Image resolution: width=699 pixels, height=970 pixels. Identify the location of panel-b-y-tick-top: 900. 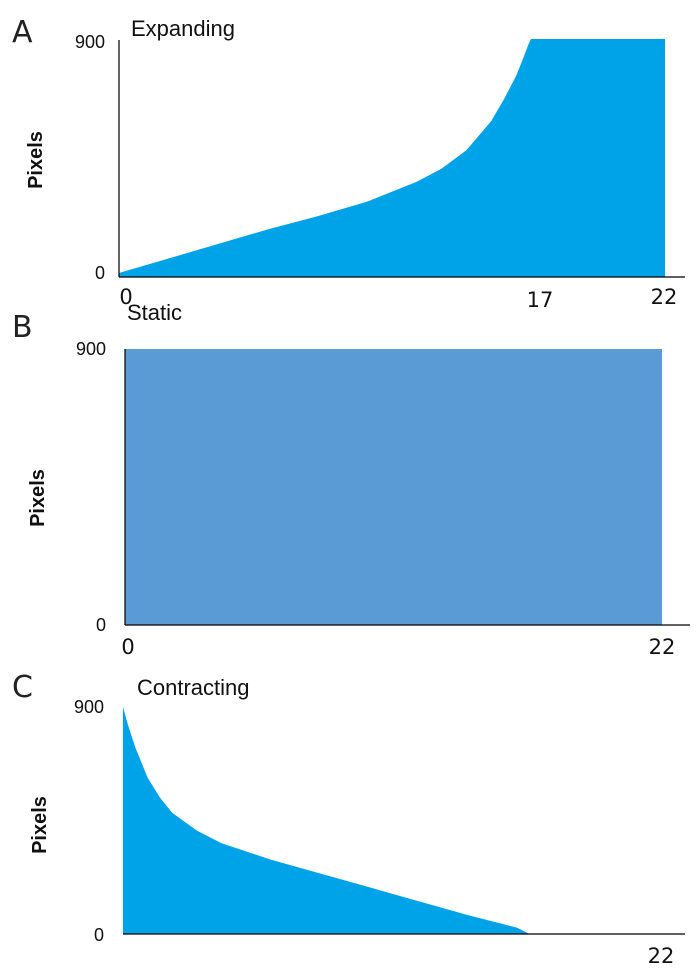
(91, 349).